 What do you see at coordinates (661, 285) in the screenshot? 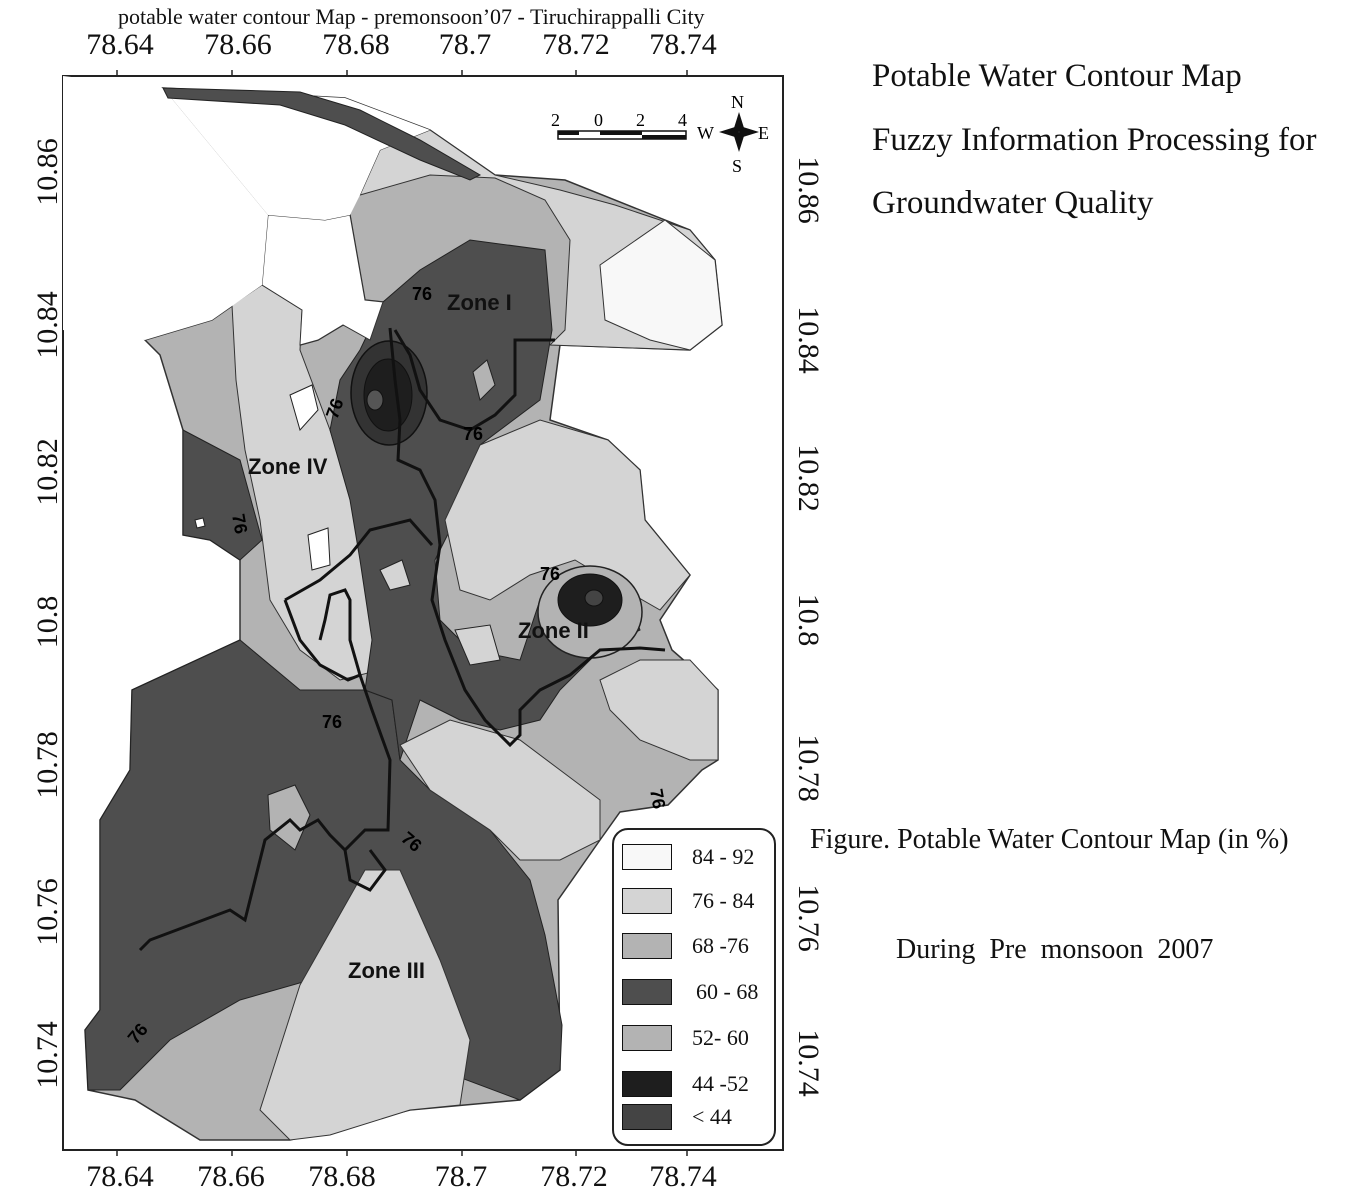
I see `patch-84-92-northeast` at bounding box center [661, 285].